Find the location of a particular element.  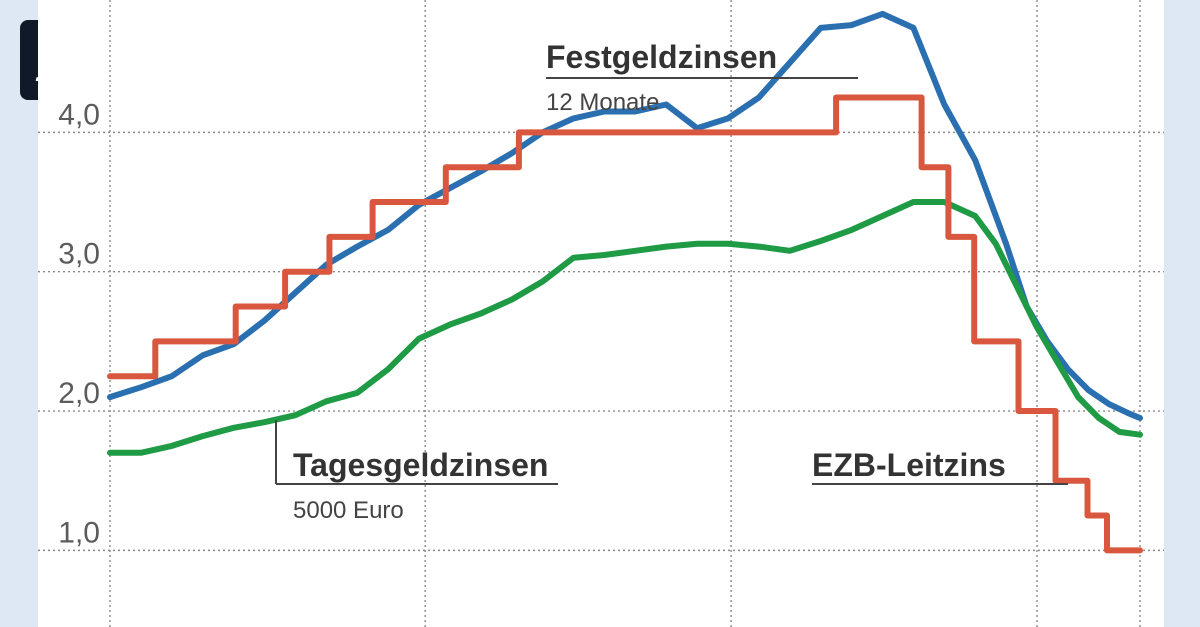

series-label-tagesgeldzinsen: Tagesgeldzinsen is located at coordinates (420, 465).